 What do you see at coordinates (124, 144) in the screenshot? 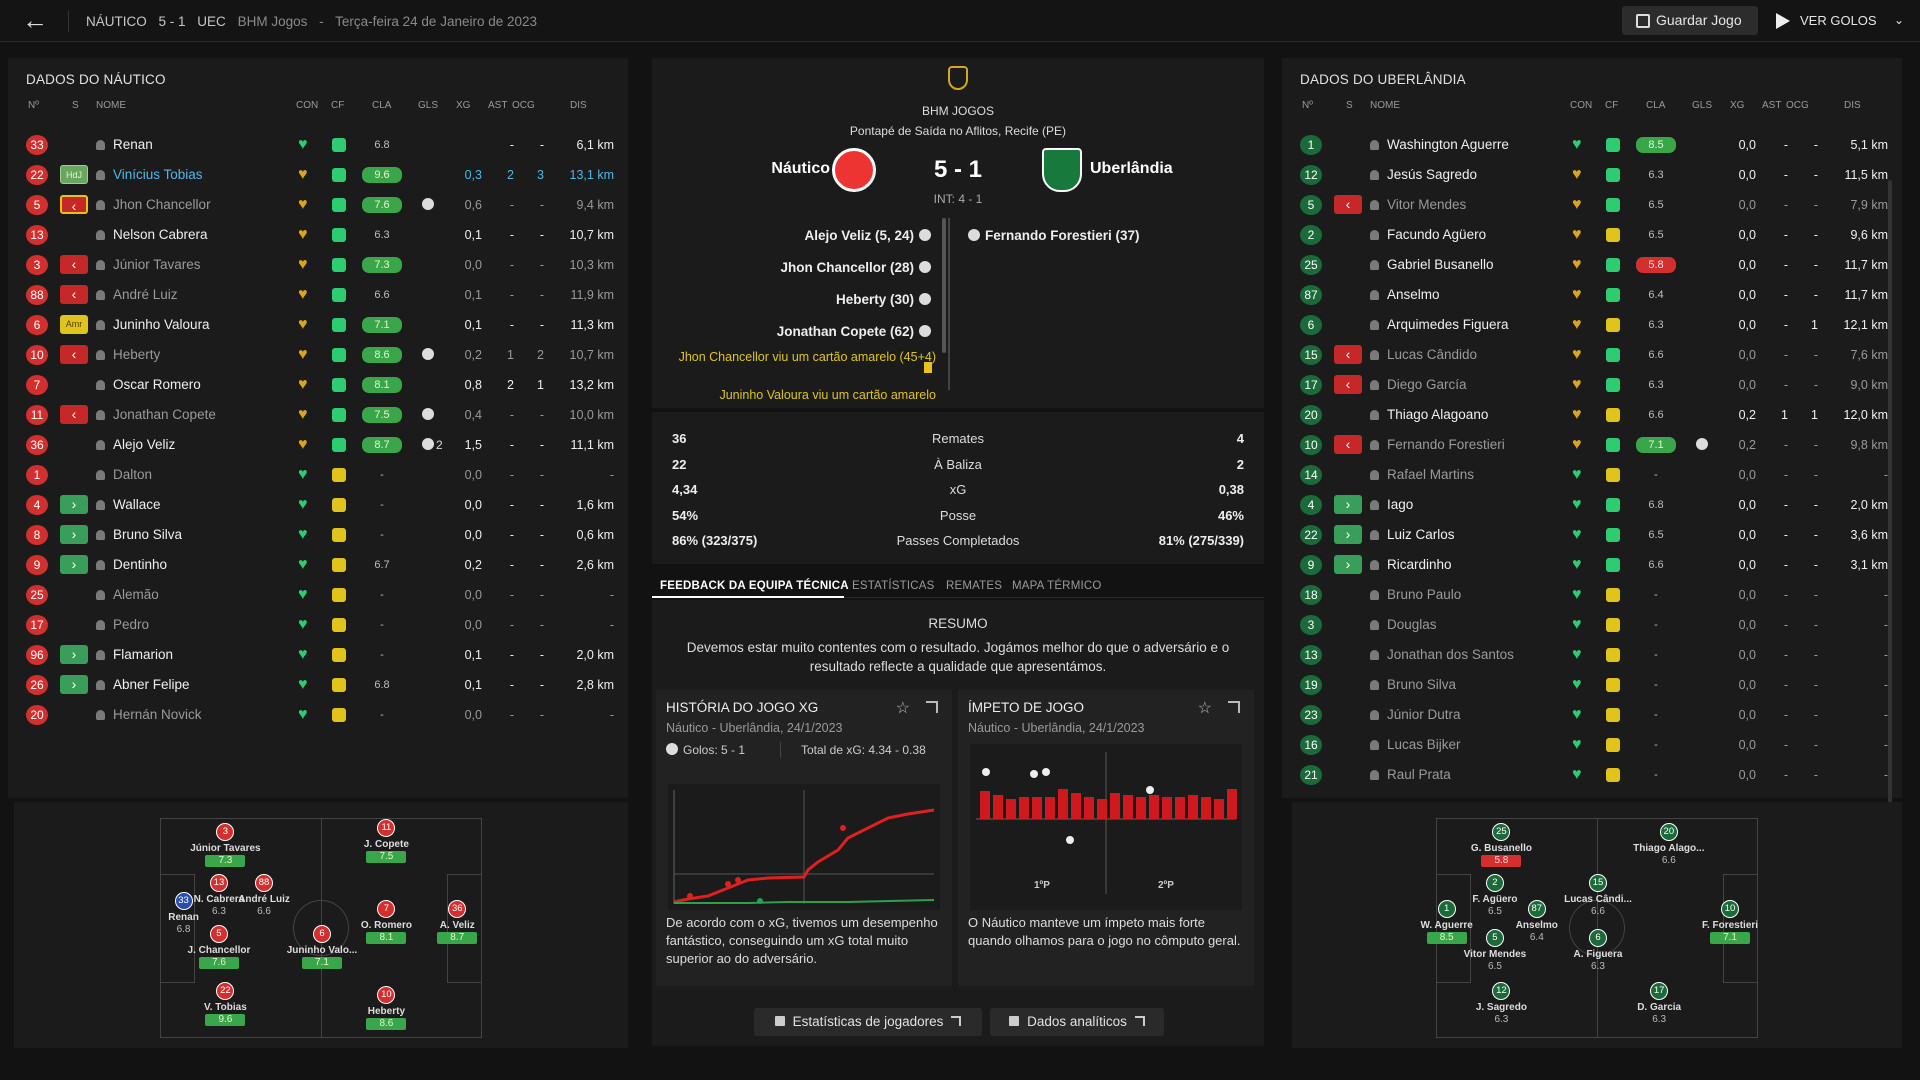
I see `player-name: Renan` at bounding box center [124, 144].